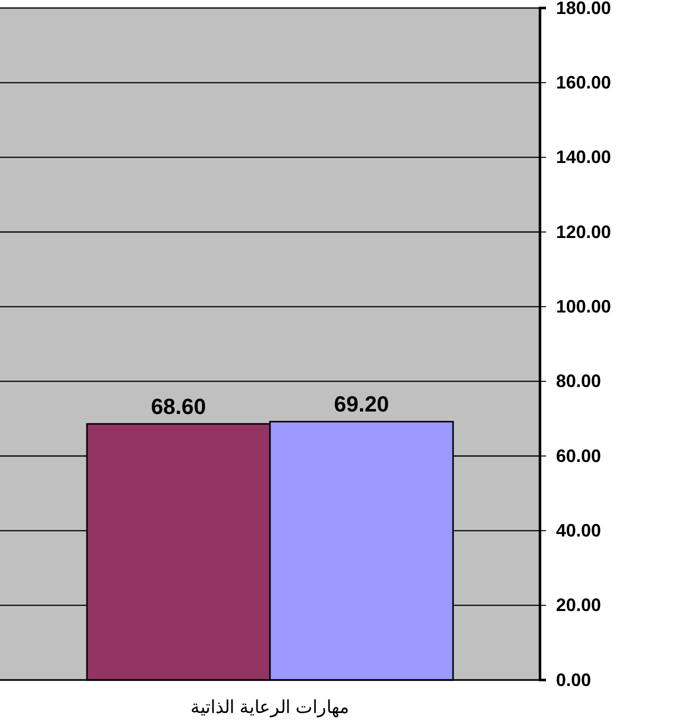 The height and width of the screenshot is (720, 694). What do you see at coordinates (178, 406) in the screenshot?
I see `data-label: 68.60` at bounding box center [178, 406].